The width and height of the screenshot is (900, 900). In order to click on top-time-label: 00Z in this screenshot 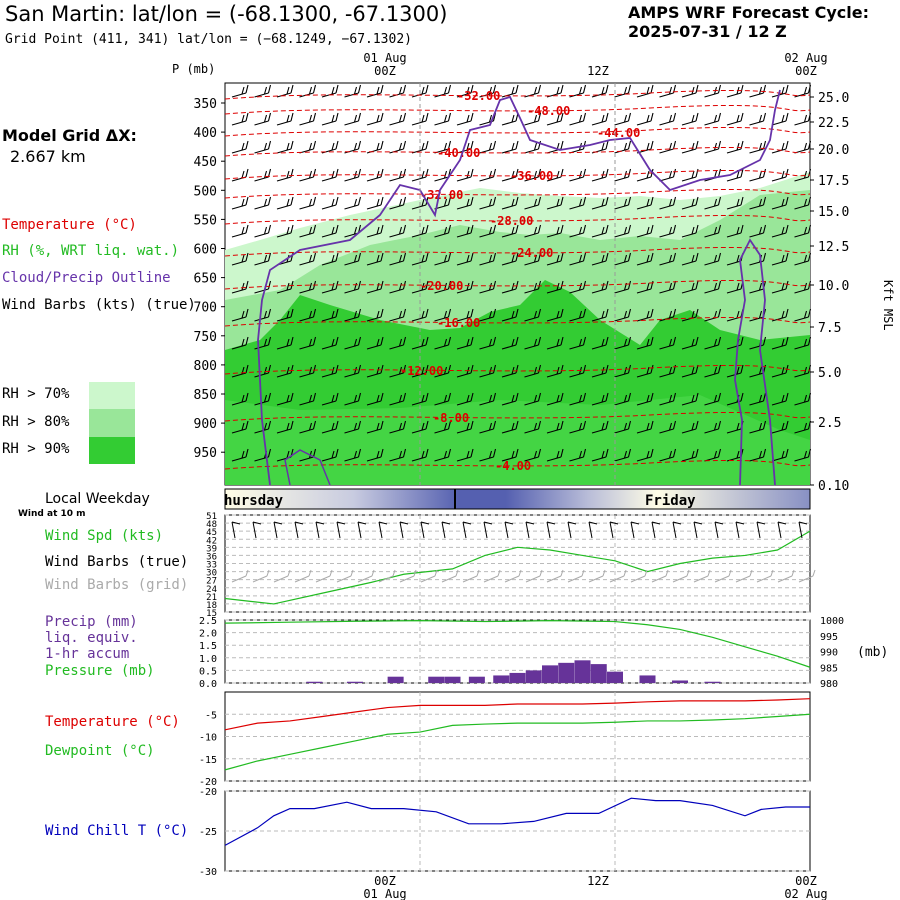, I will do `click(806, 71)`.